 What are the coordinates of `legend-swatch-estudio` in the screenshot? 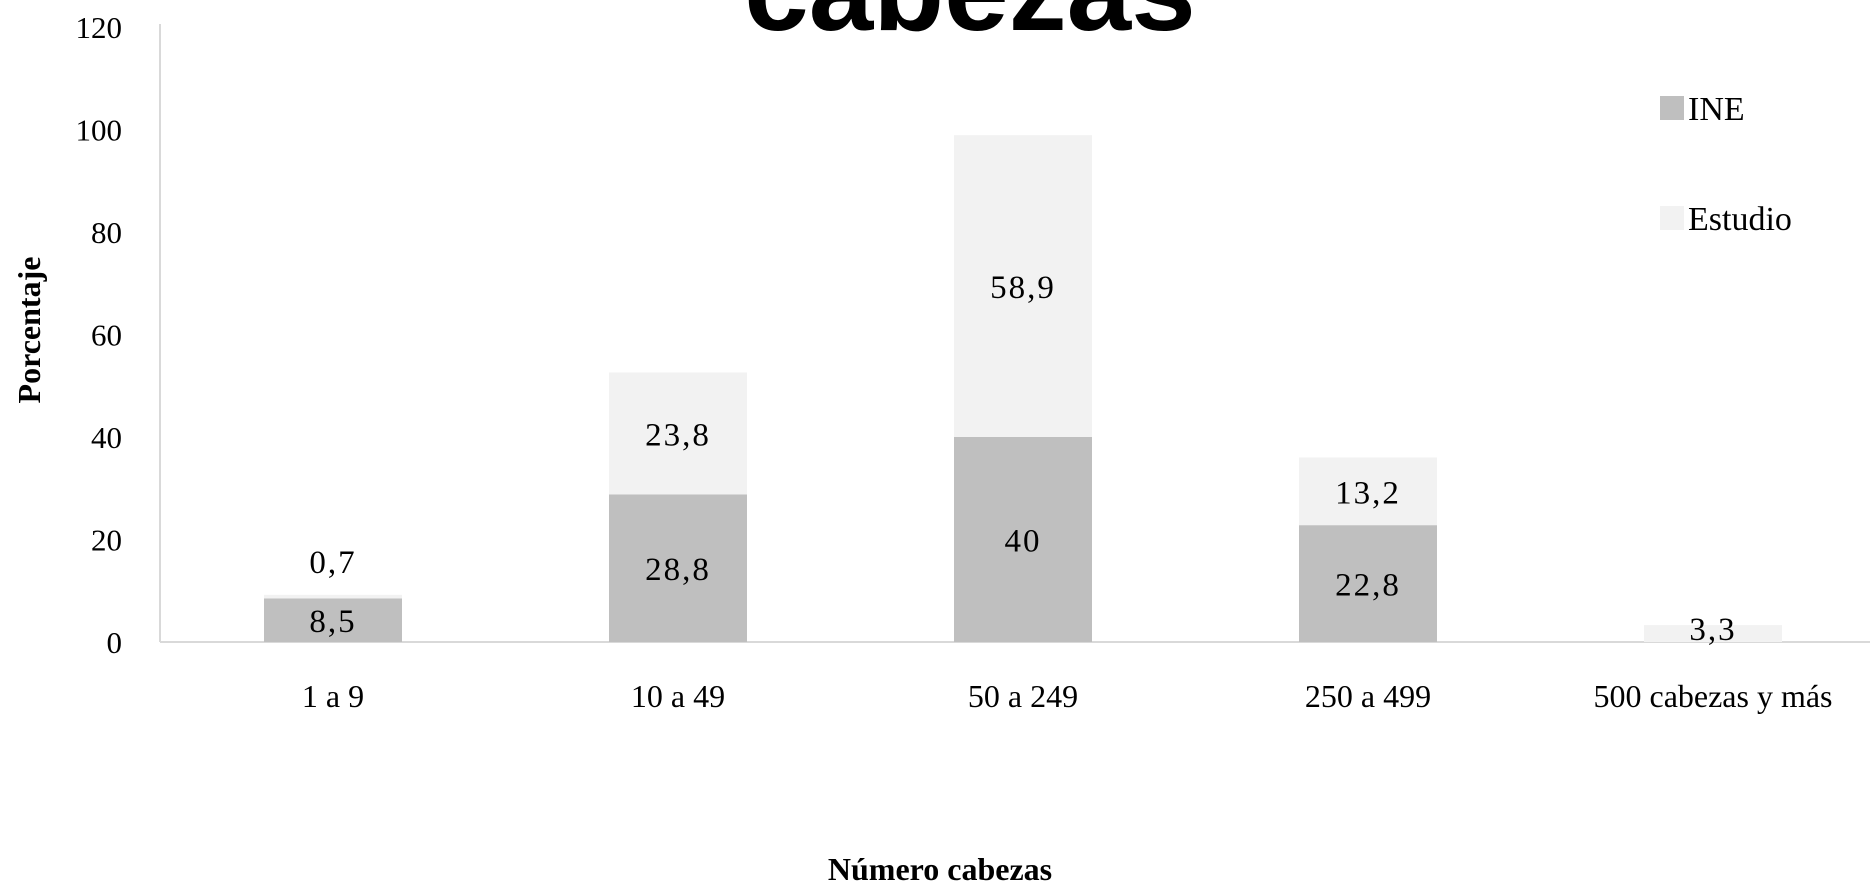 It's located at (1672, 218).